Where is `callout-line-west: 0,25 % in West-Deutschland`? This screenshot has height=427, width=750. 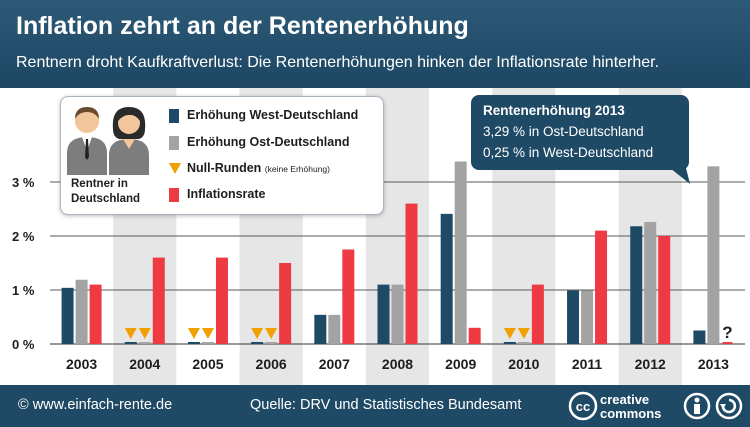
callout-line-west: 0,25 % in West-Deutschland is located at coordinates (568, 152).